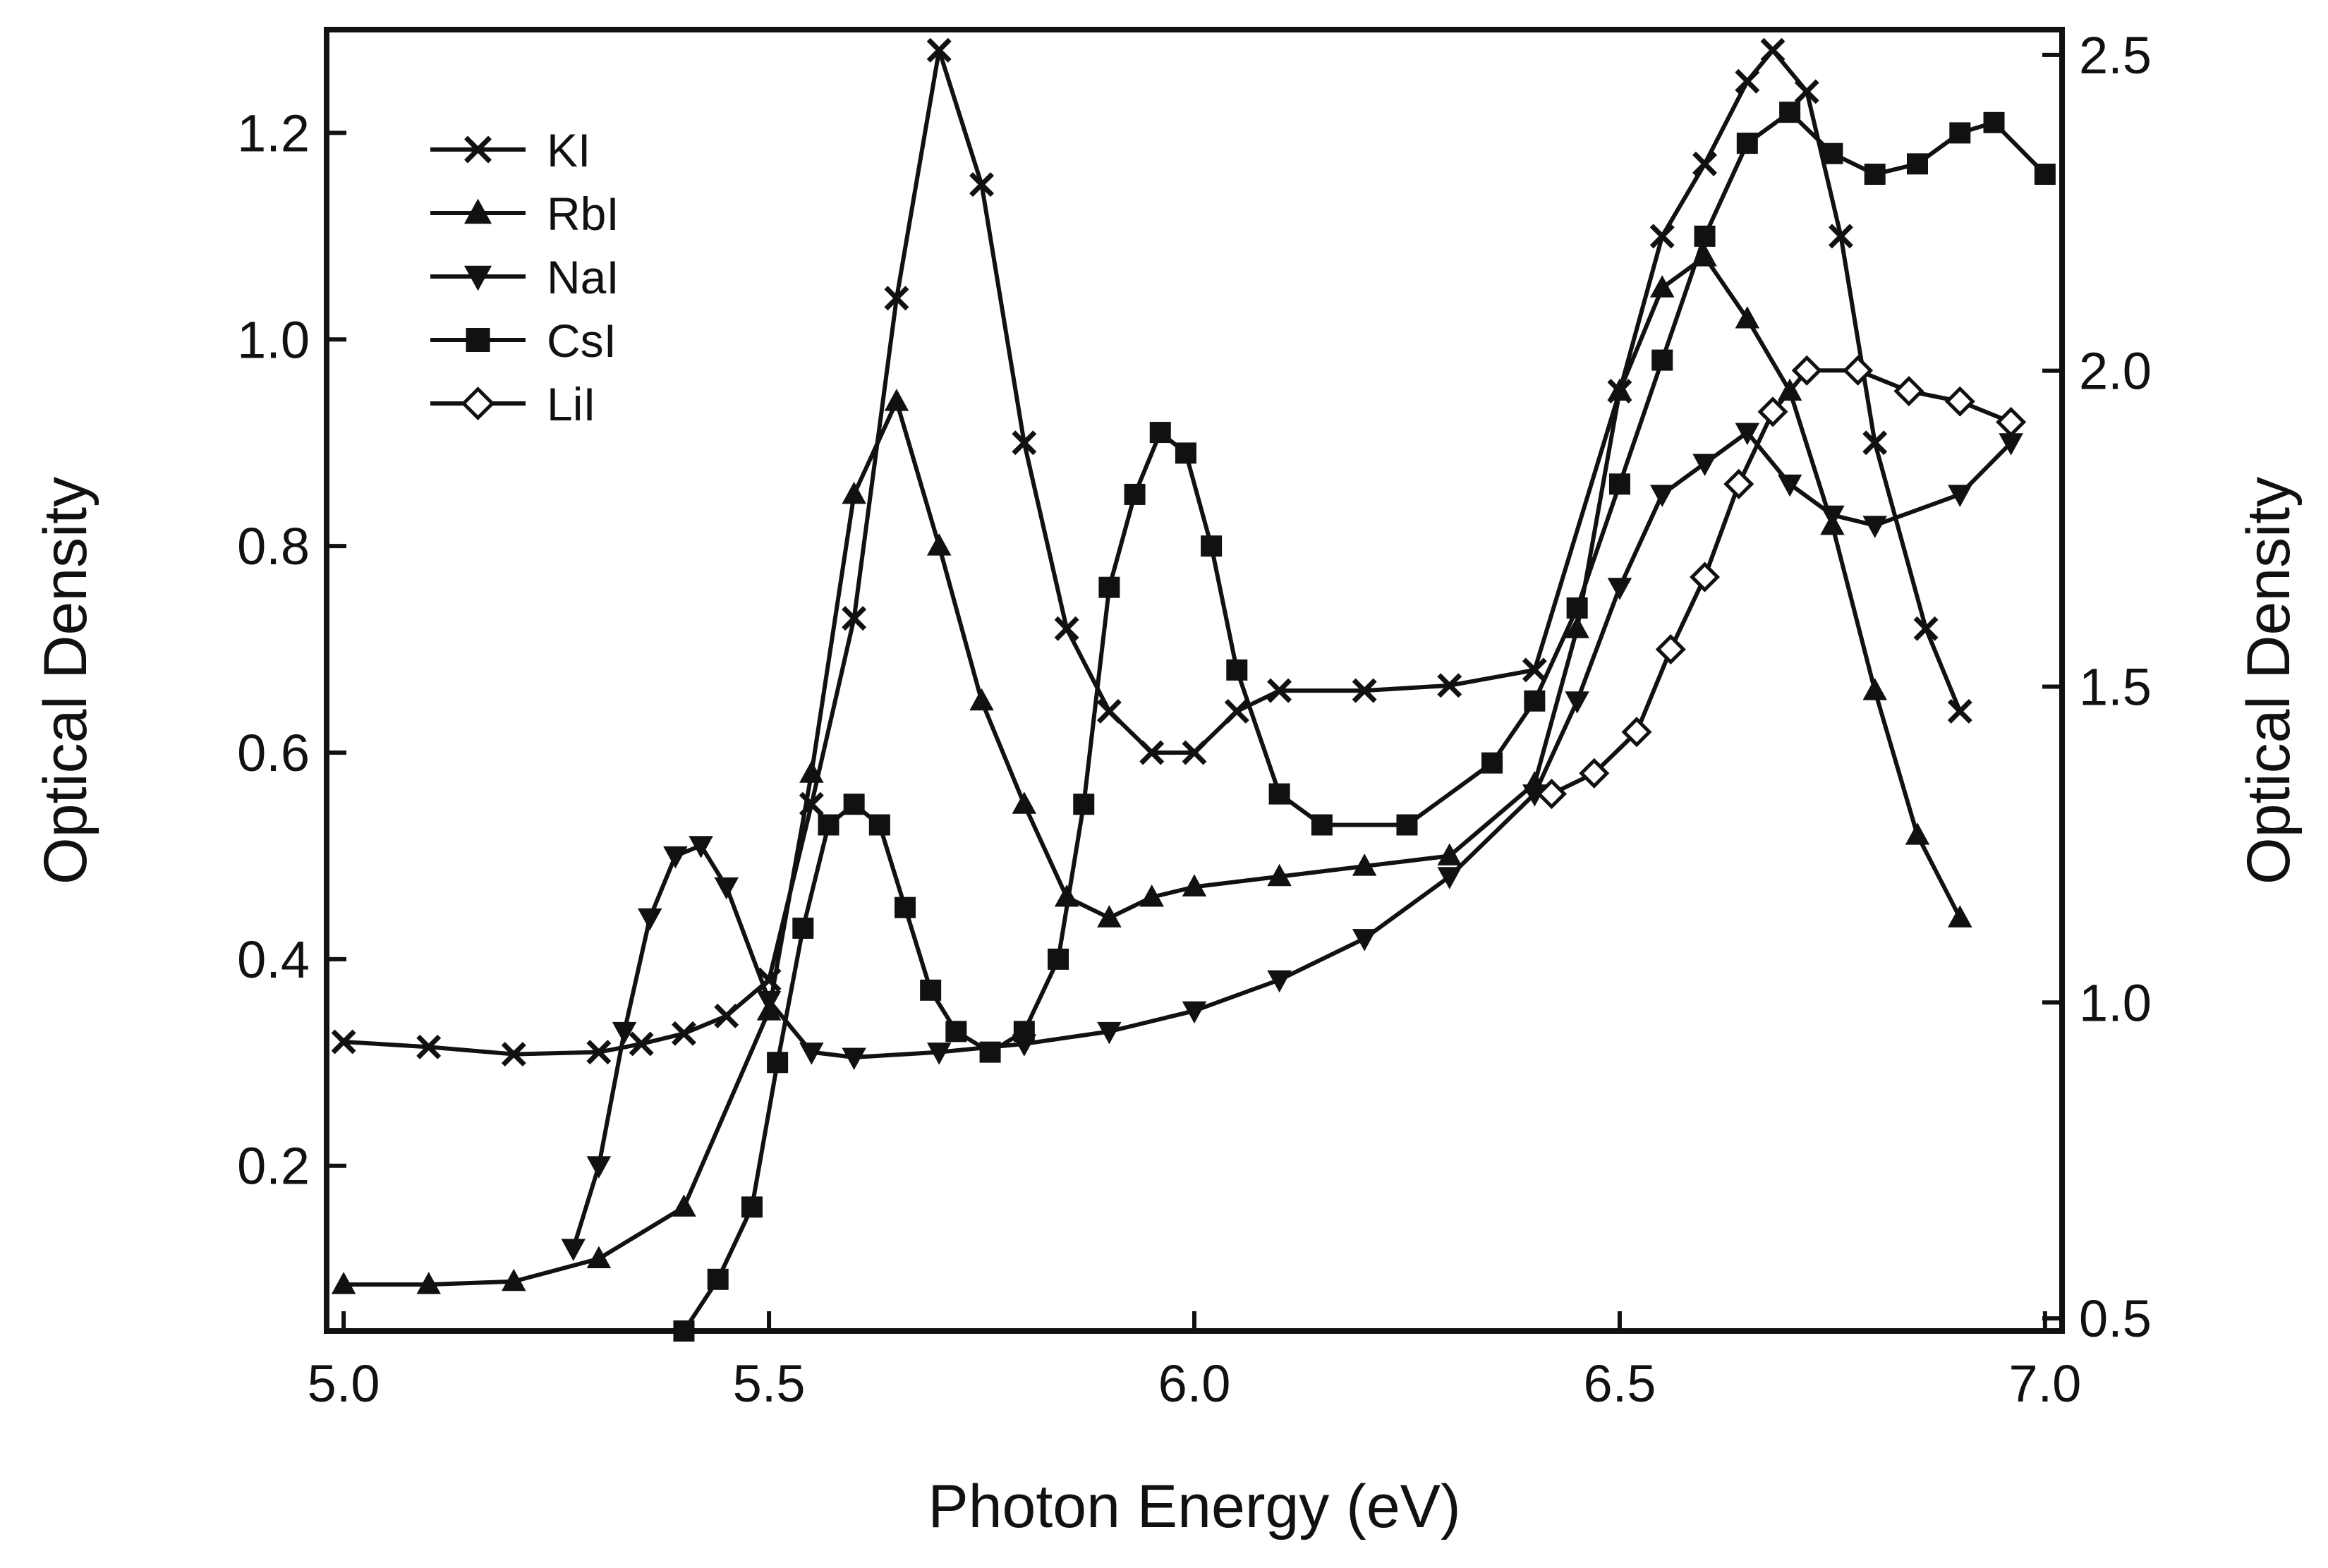 The width and height of the screenshot is (2328, 1568). I want to click on y-right-tick-label: 1.0, so click(2115, 1002).